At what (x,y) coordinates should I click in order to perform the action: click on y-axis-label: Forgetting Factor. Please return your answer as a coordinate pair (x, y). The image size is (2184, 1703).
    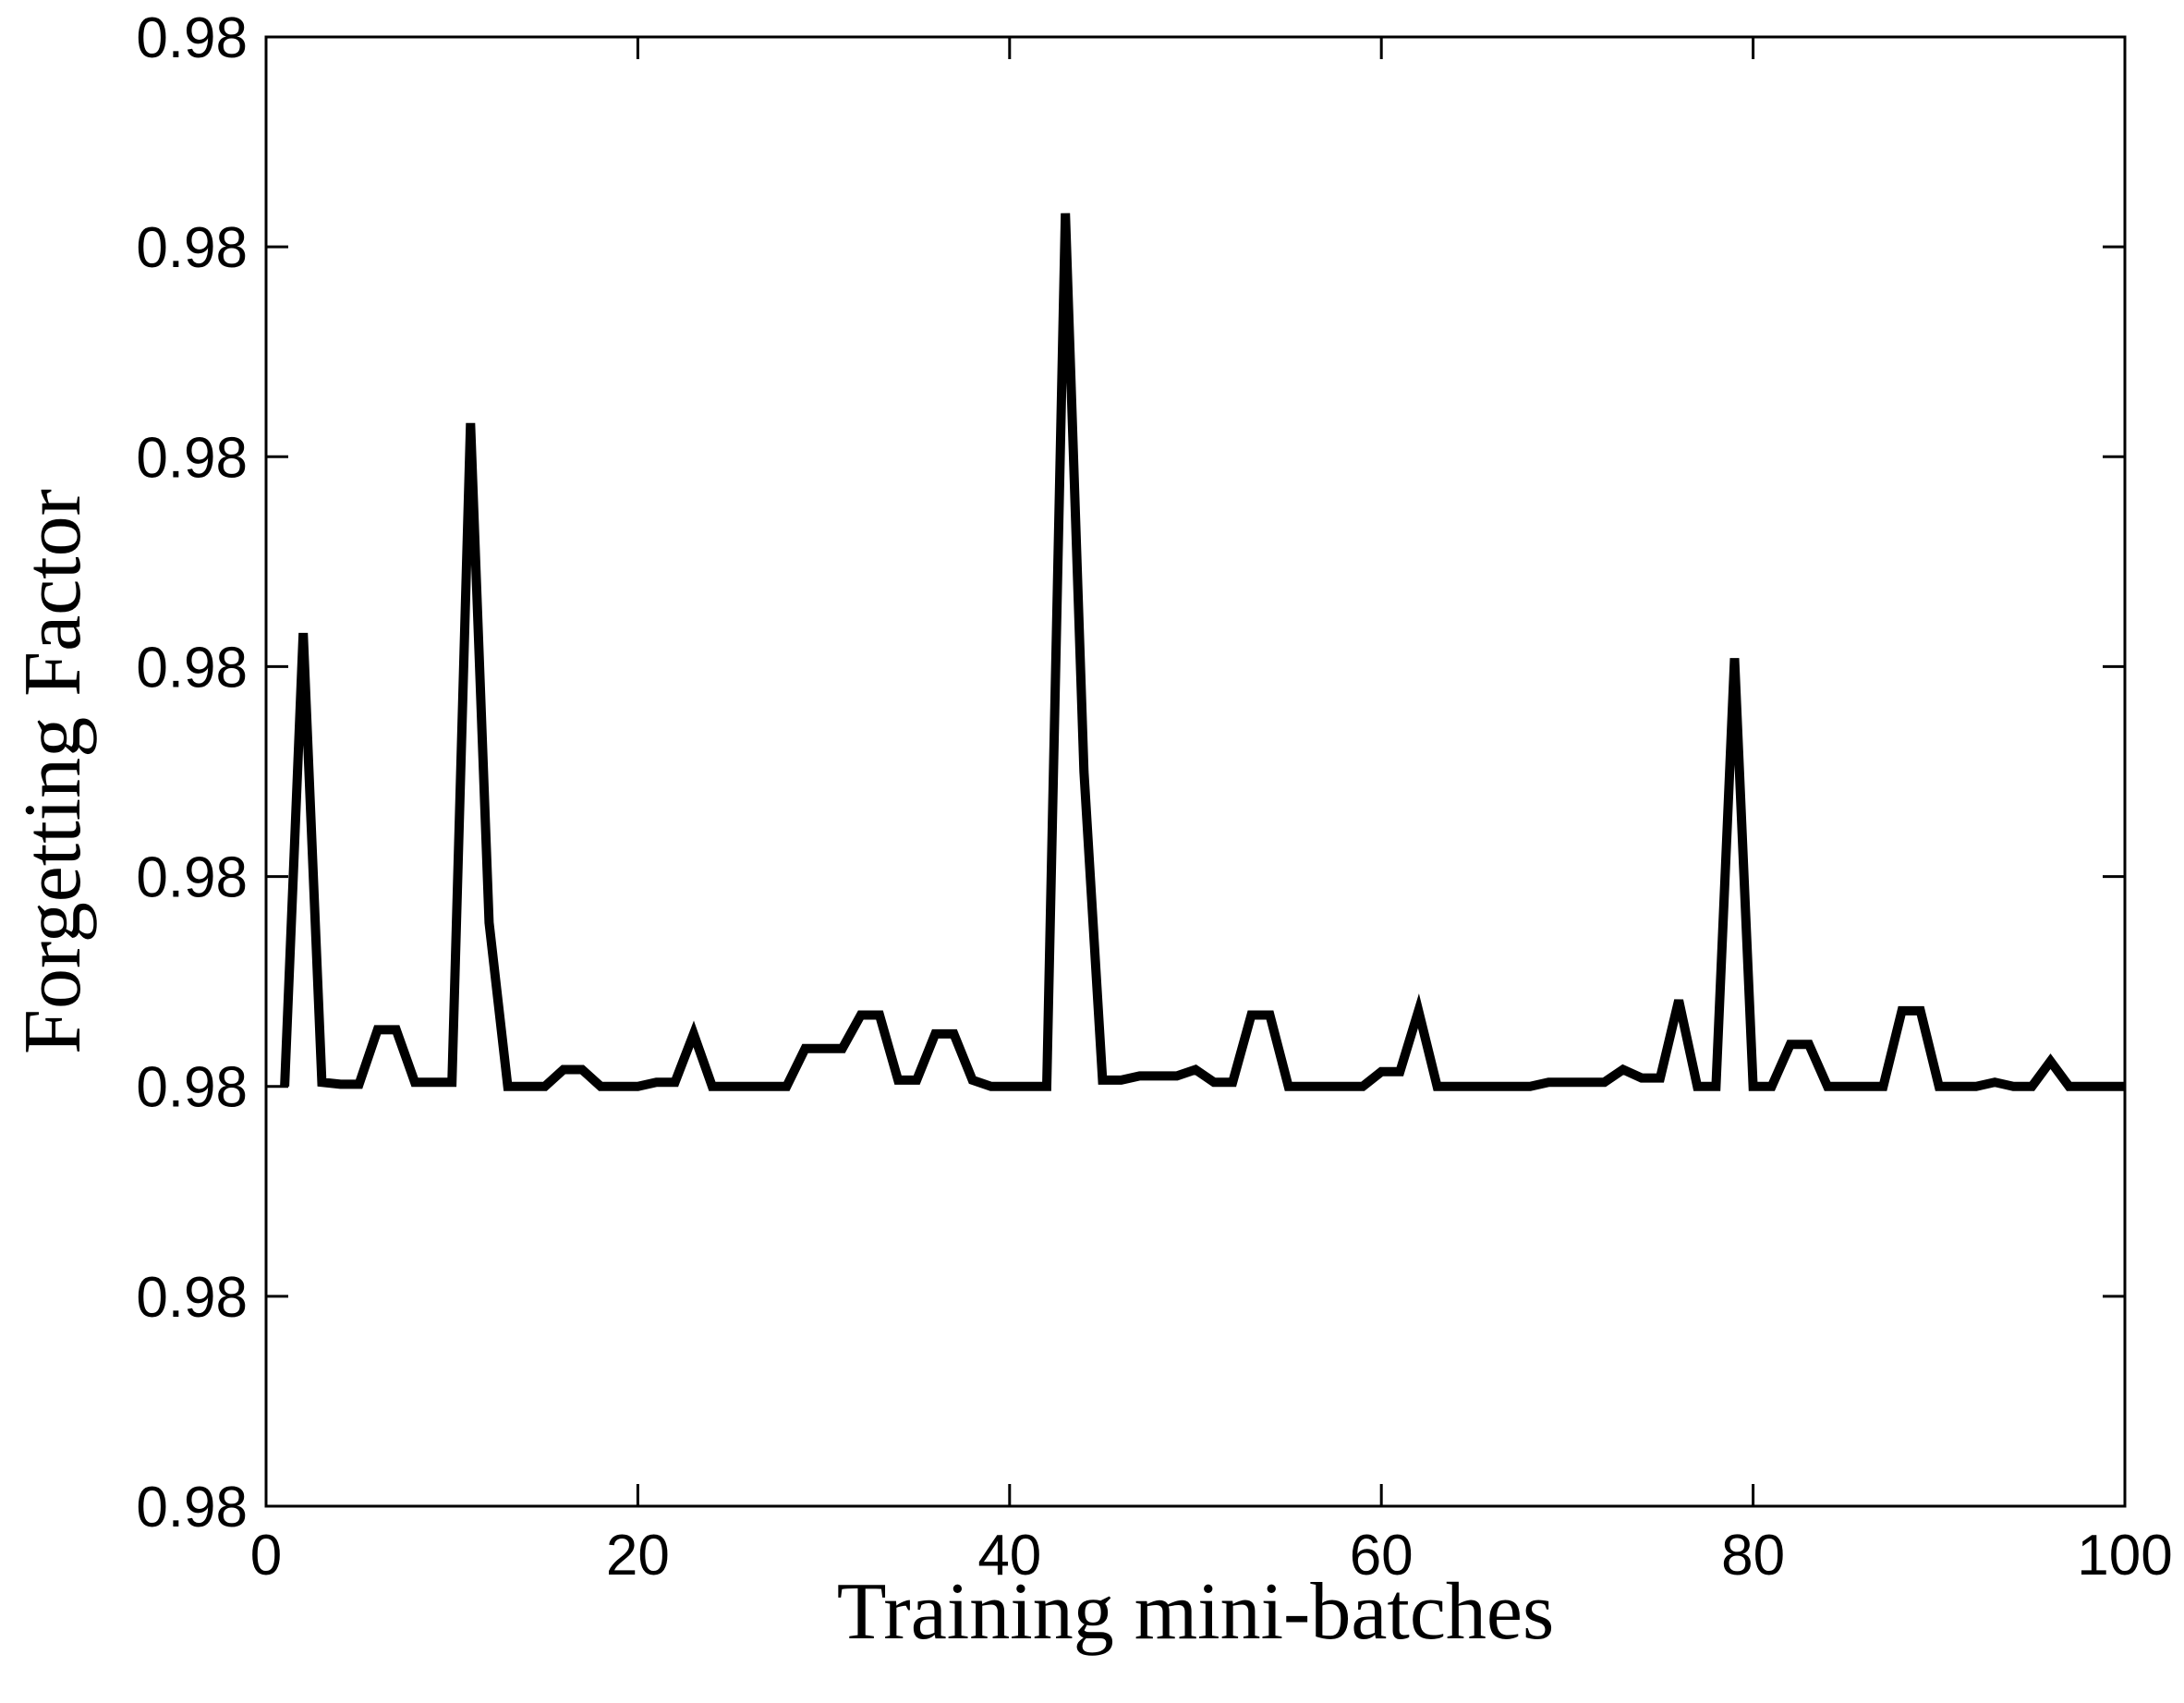
    Looking at the image, I should click on (53, 771).